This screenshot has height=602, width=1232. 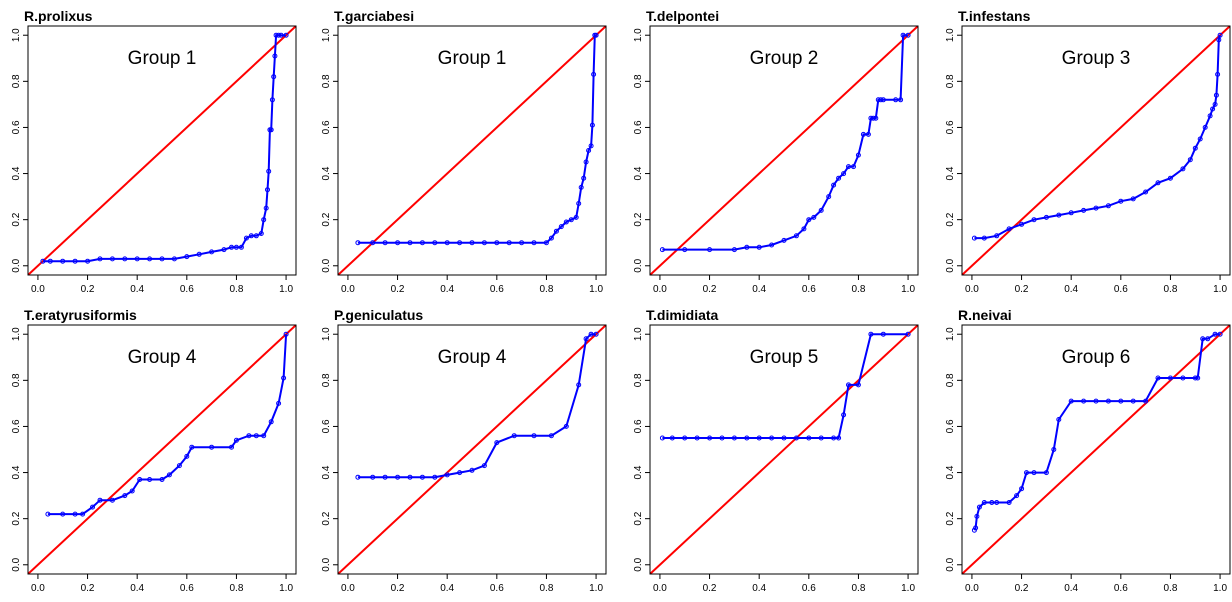 I want to click on panel-title: P.geniculatus, so click(x=378, y=315).